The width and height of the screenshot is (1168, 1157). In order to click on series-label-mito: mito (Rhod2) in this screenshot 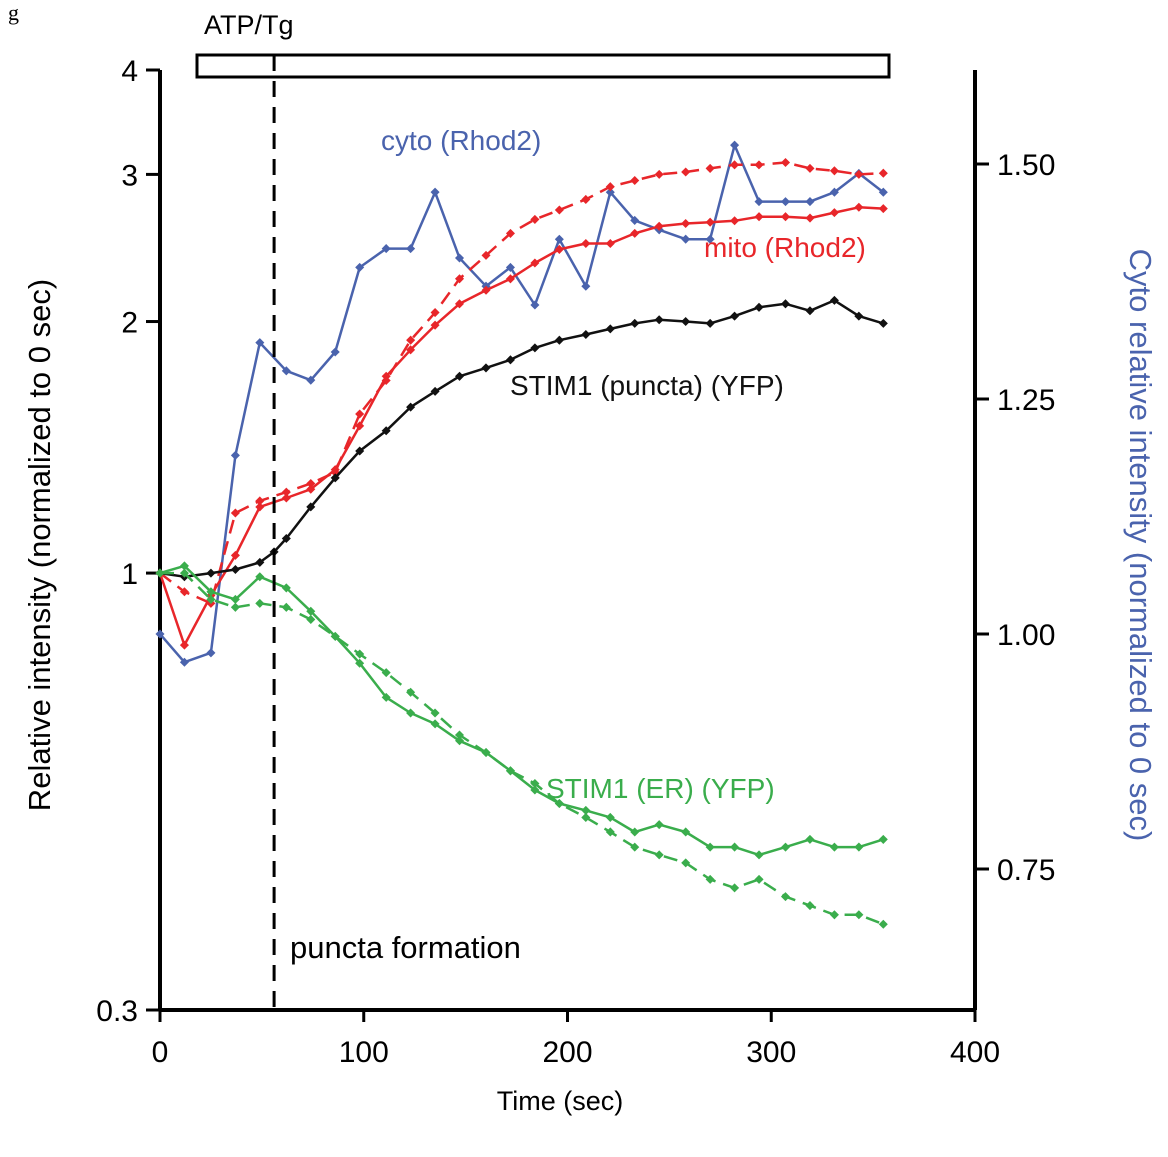, I will do `click(785, 247)`.